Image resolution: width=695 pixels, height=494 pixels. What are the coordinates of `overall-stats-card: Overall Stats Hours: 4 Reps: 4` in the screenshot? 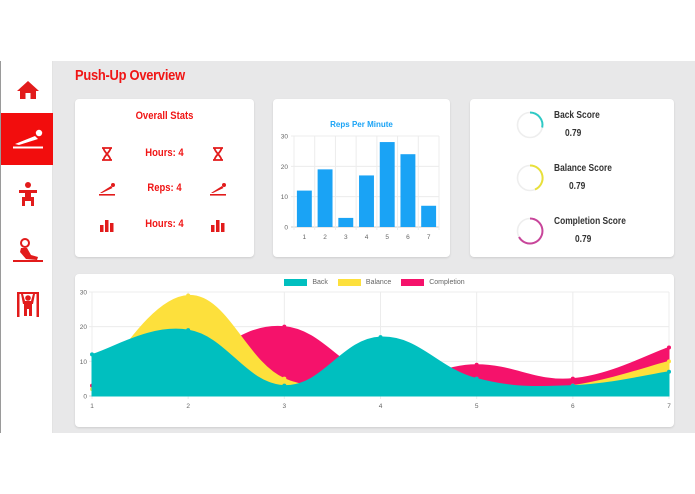 It's located at (164, 178).